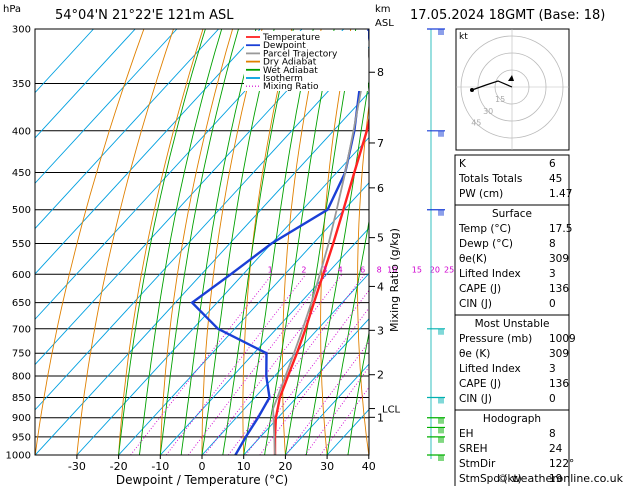 This screenshot has height=486, width=629. What do you see at coordinates (21, 437) in the screenshot?
I see `pressure-tick-label: 950` at bounding box center [21, 437].